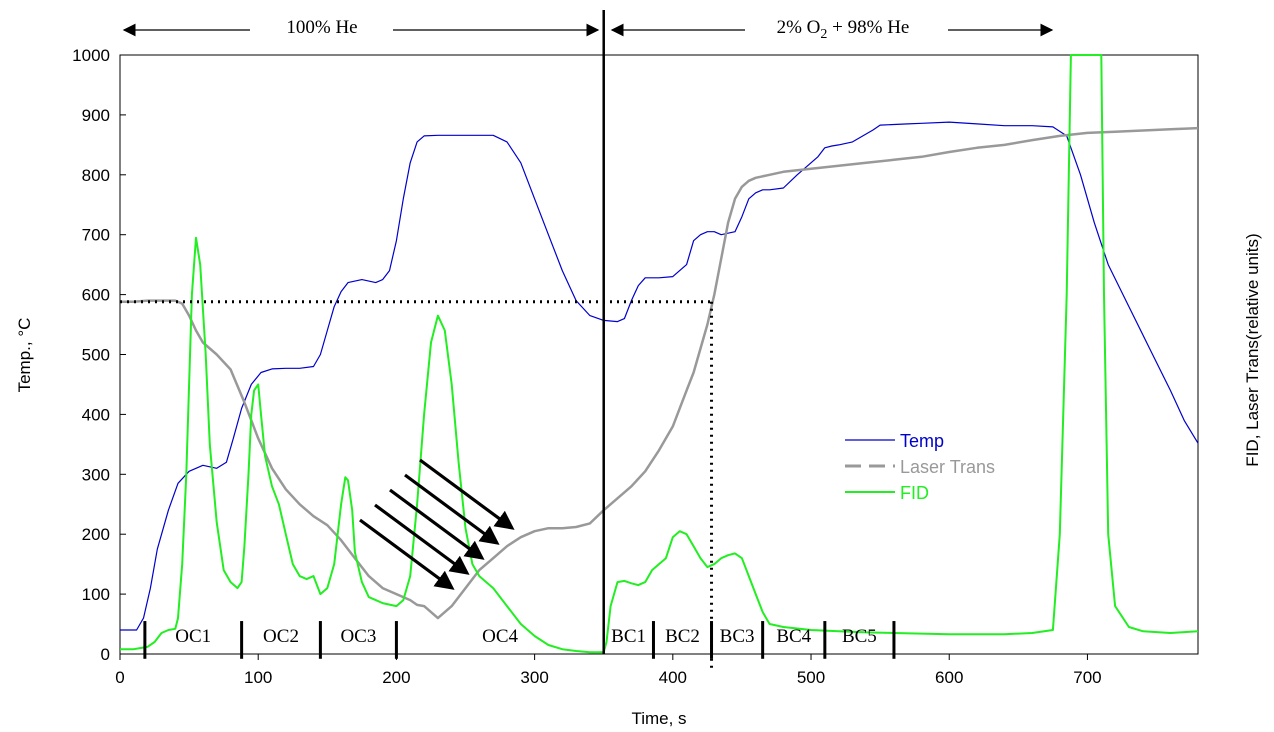 This screenshot has height=732, width=1274. I want to click on y-tick-label: 100, so click(96, 594).